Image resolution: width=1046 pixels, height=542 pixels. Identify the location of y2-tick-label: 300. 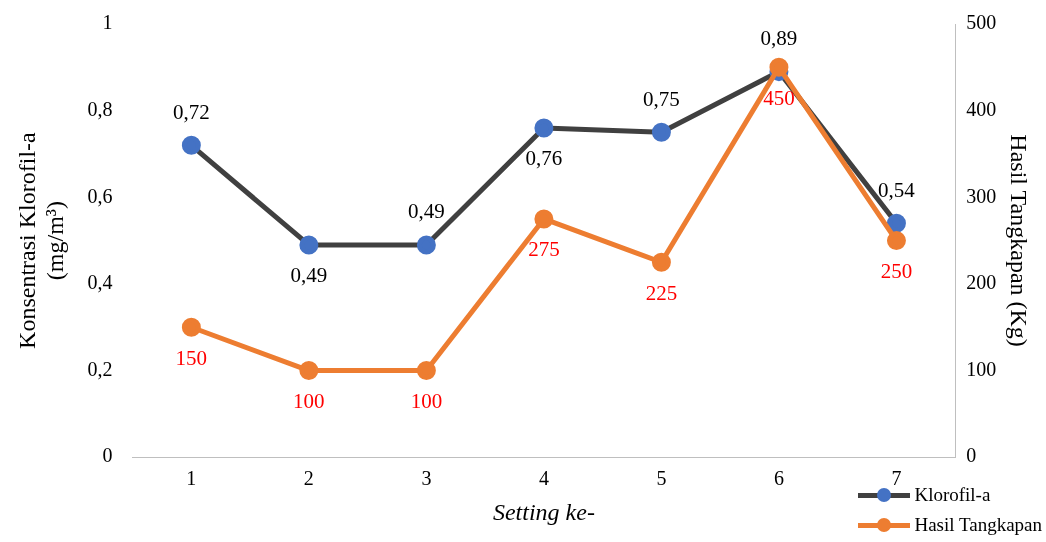
(981, 195).